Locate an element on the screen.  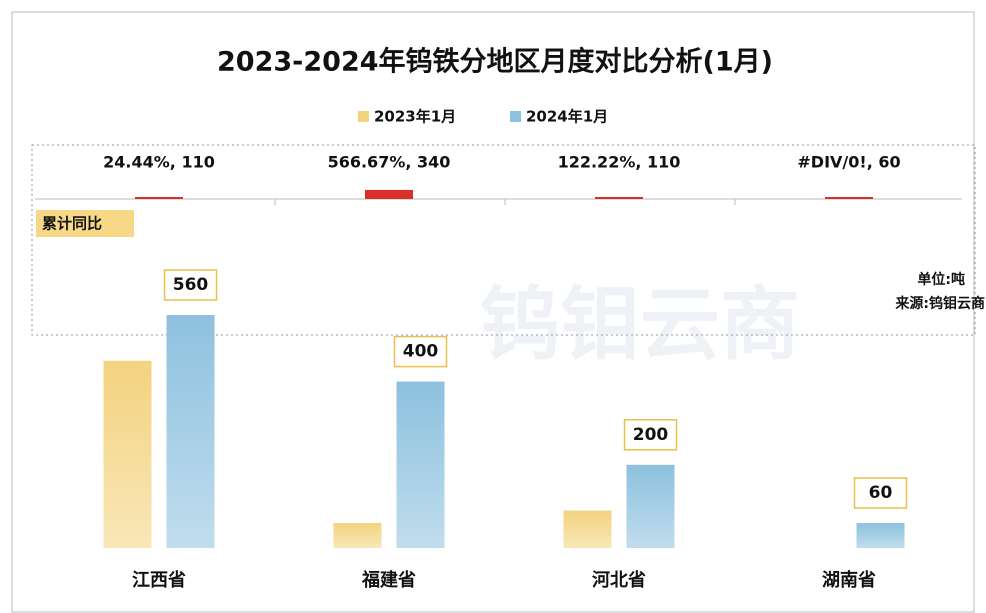
growth-value-label: #DIV/0!, 60 is located at coordinates (848, 162).